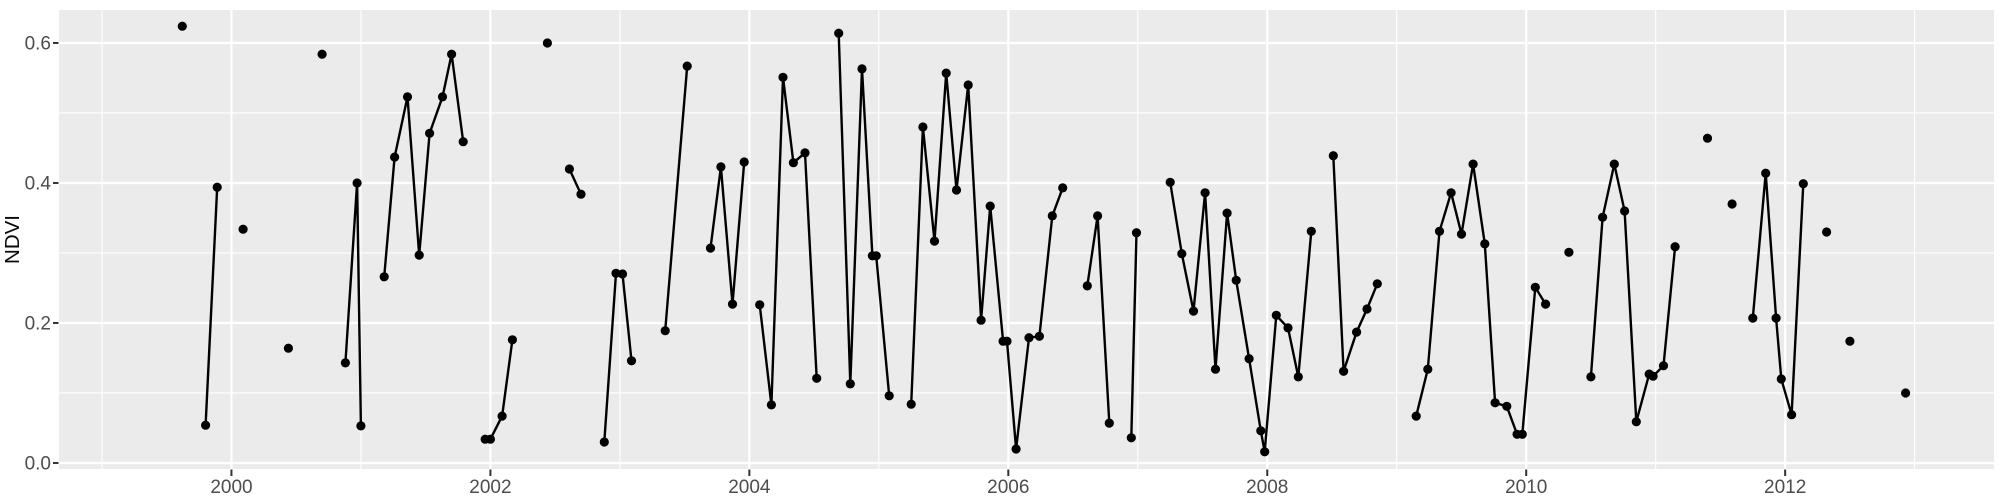 This screenshot has height=500, width=2000. I want to click on x-axis-tick-label: 2004, so click(749, 487).